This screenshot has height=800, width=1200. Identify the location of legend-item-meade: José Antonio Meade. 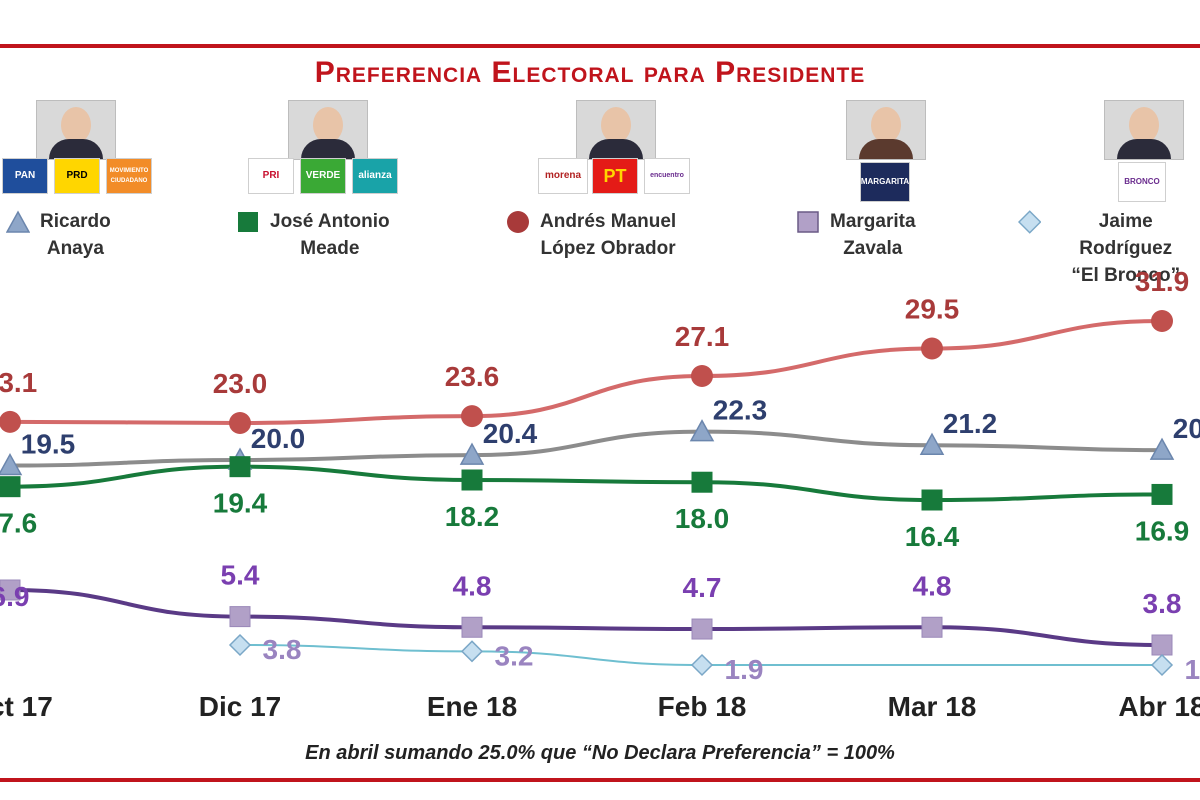
(313, 235).